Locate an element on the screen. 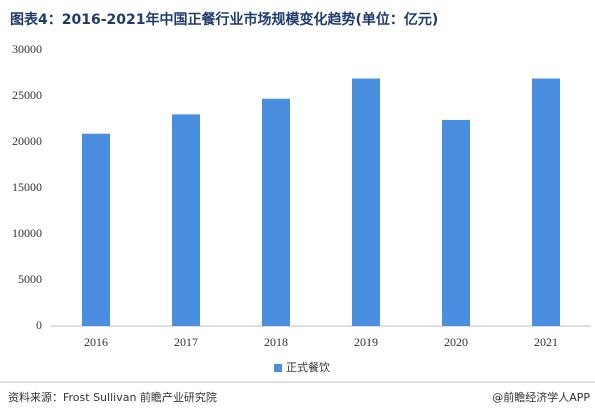 This screenshot has width=595, height=416. x-tick-label: 2016 is located at coordinates (96, 342).